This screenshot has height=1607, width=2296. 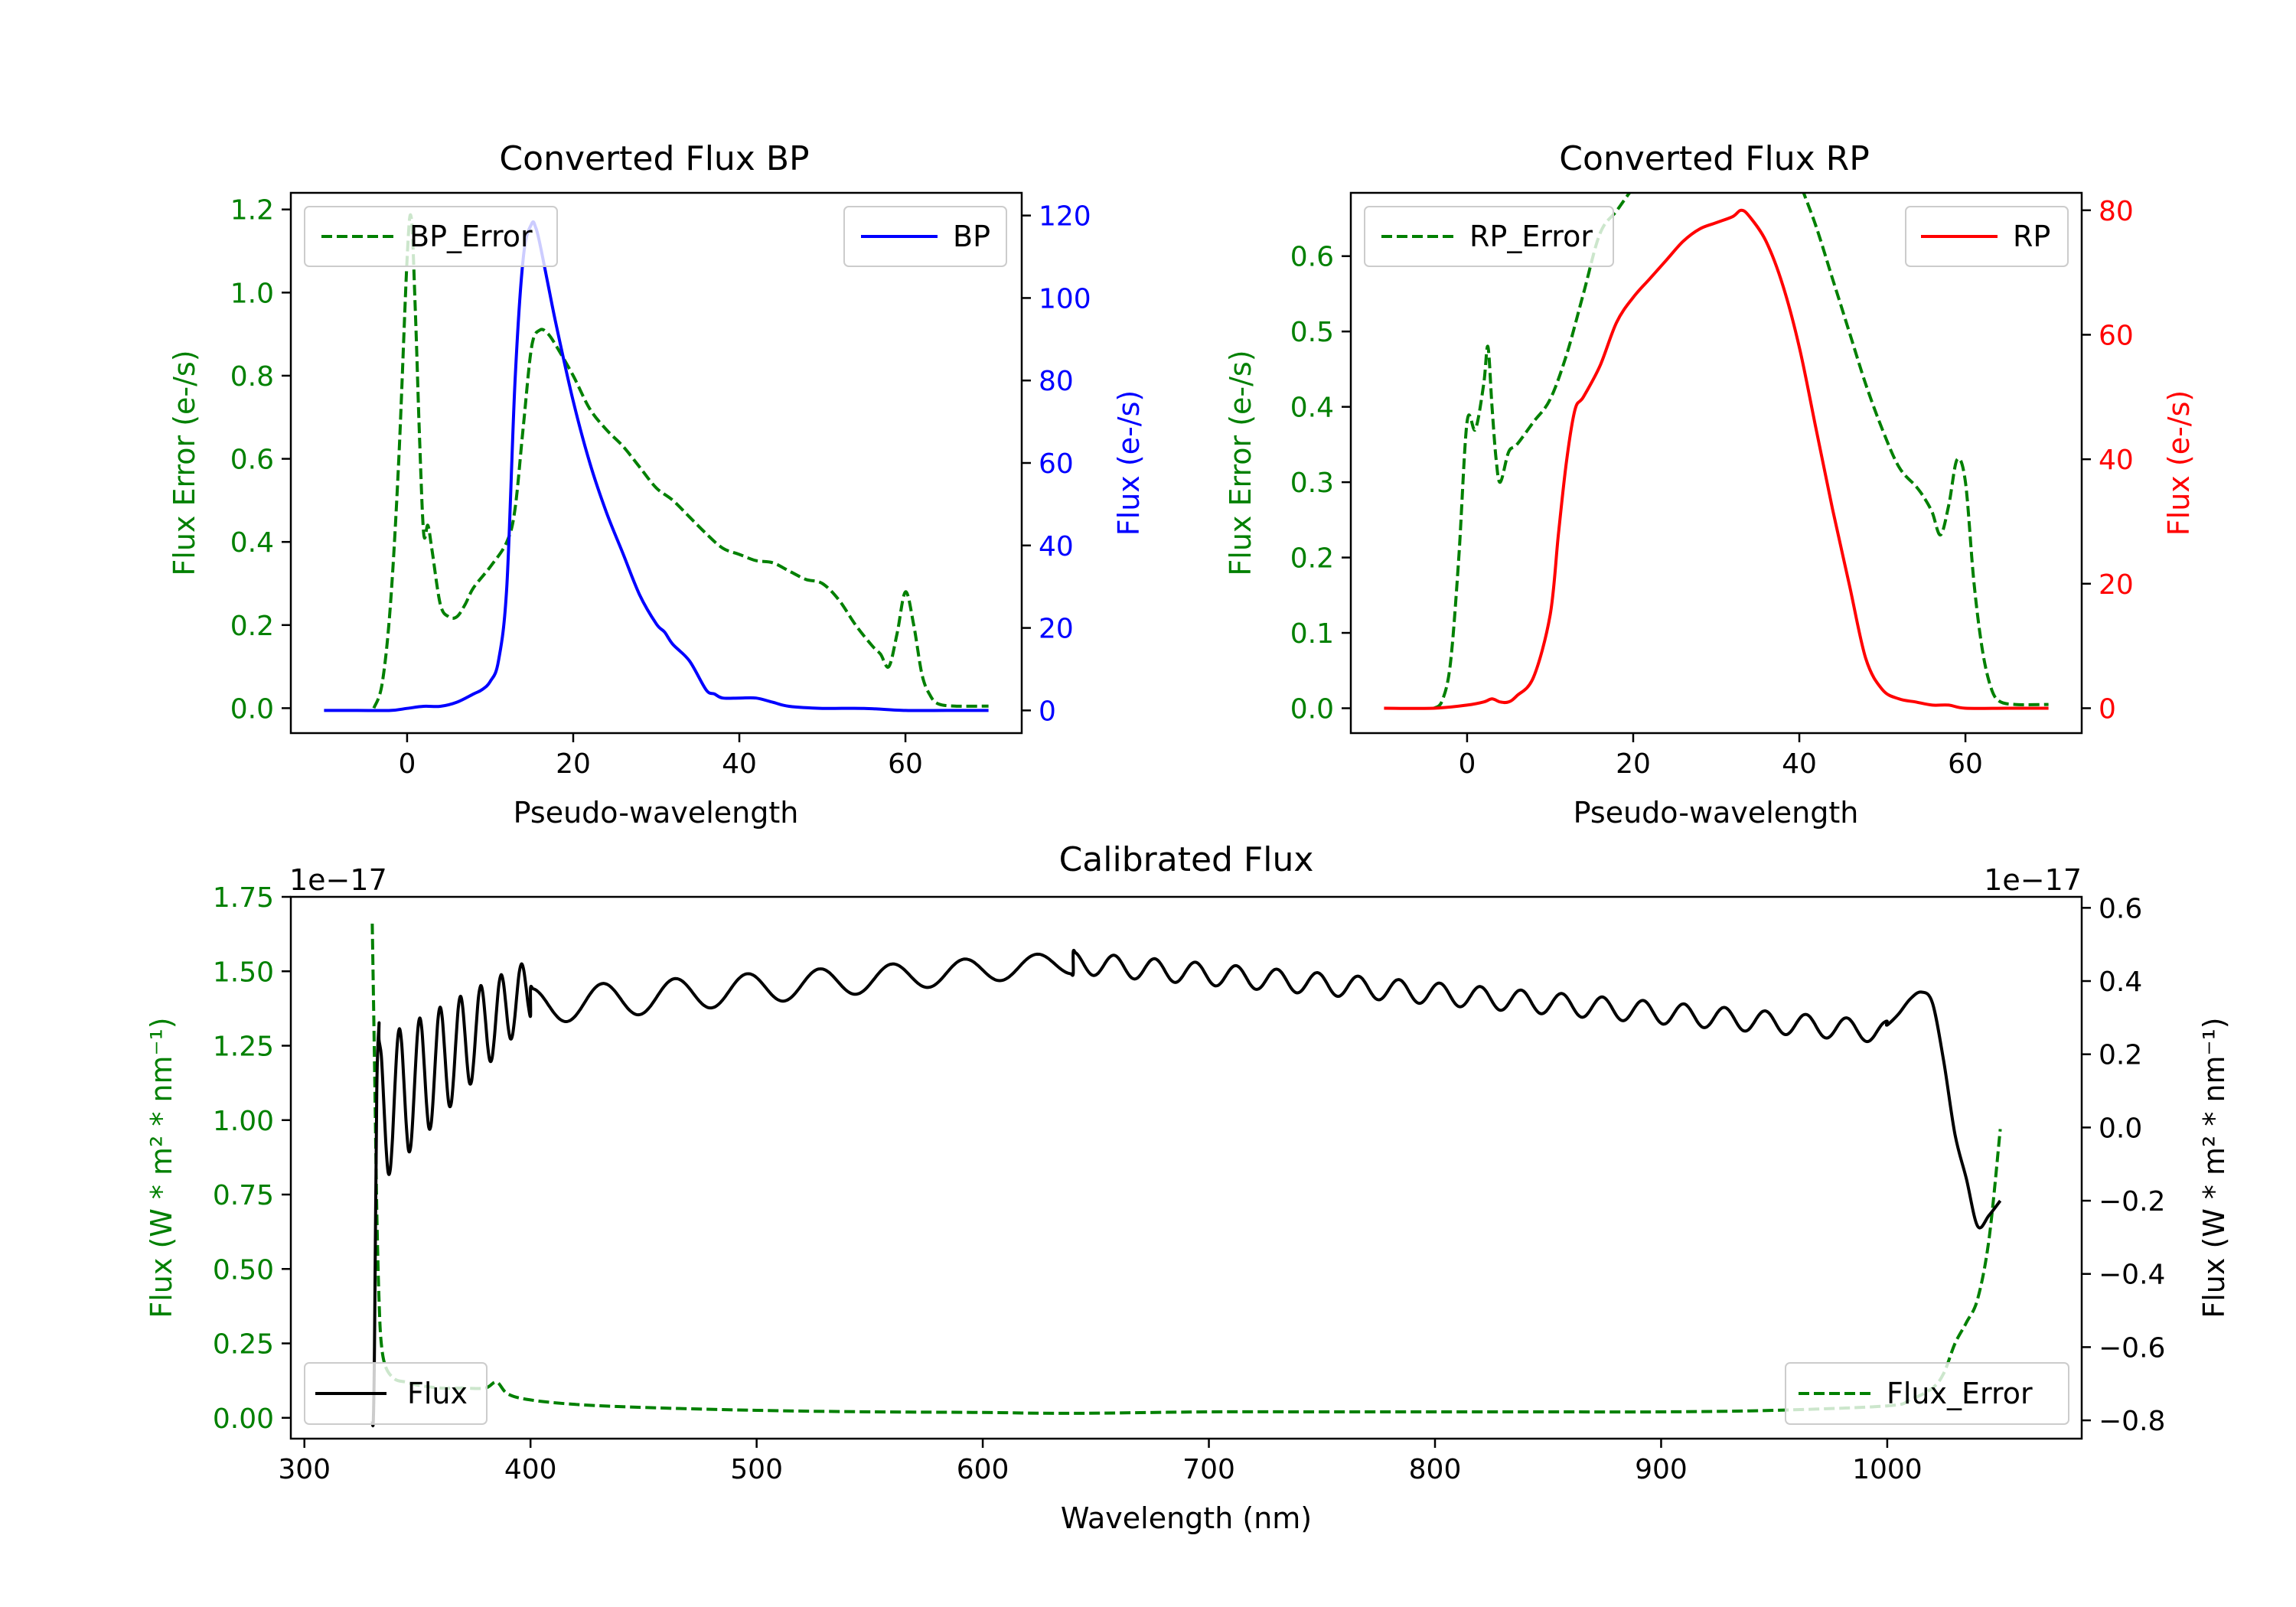 I want to click on cal-ytick-right-label: −0.4, so click(x=2132, y=1276).